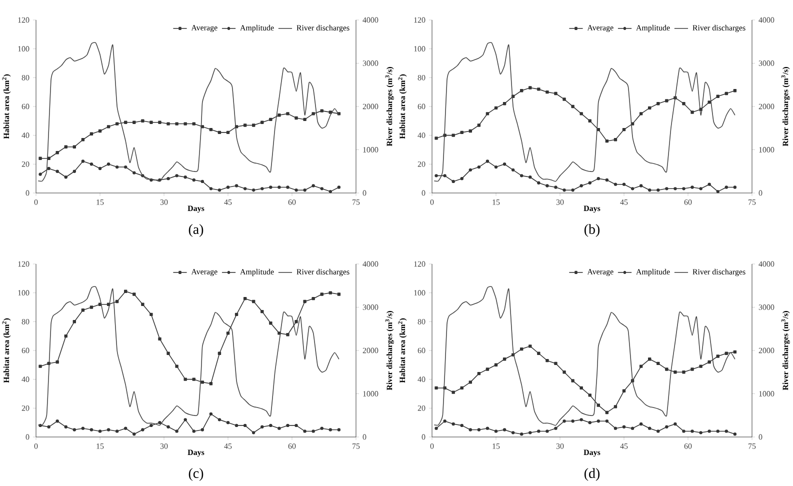  What do you see at coordinates (196, 474) in the screenshot?
I see `text: (c)` at bounding box center [196, 474].